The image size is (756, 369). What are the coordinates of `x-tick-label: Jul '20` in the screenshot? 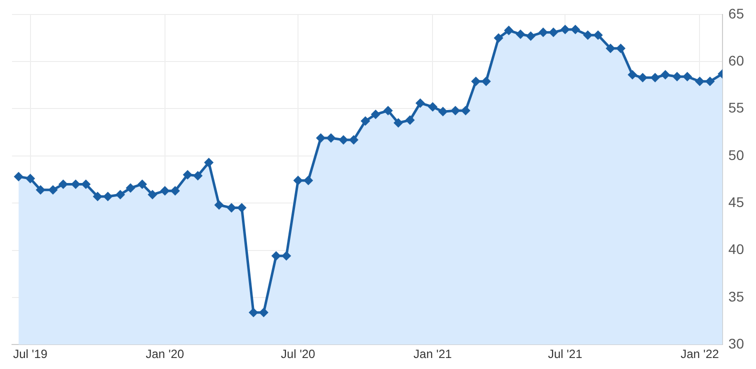 It's located at (298, 354).